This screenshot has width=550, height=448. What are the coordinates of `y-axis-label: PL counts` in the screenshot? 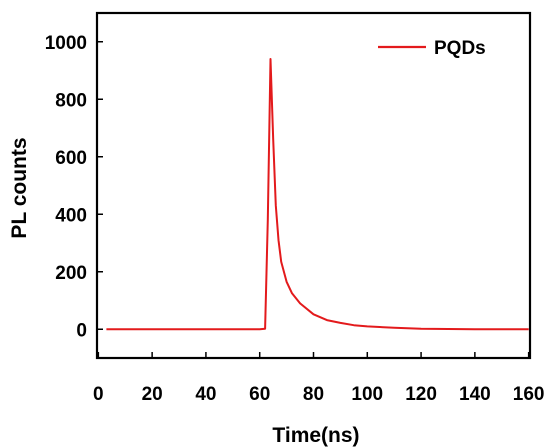 It's located at (19, 187).